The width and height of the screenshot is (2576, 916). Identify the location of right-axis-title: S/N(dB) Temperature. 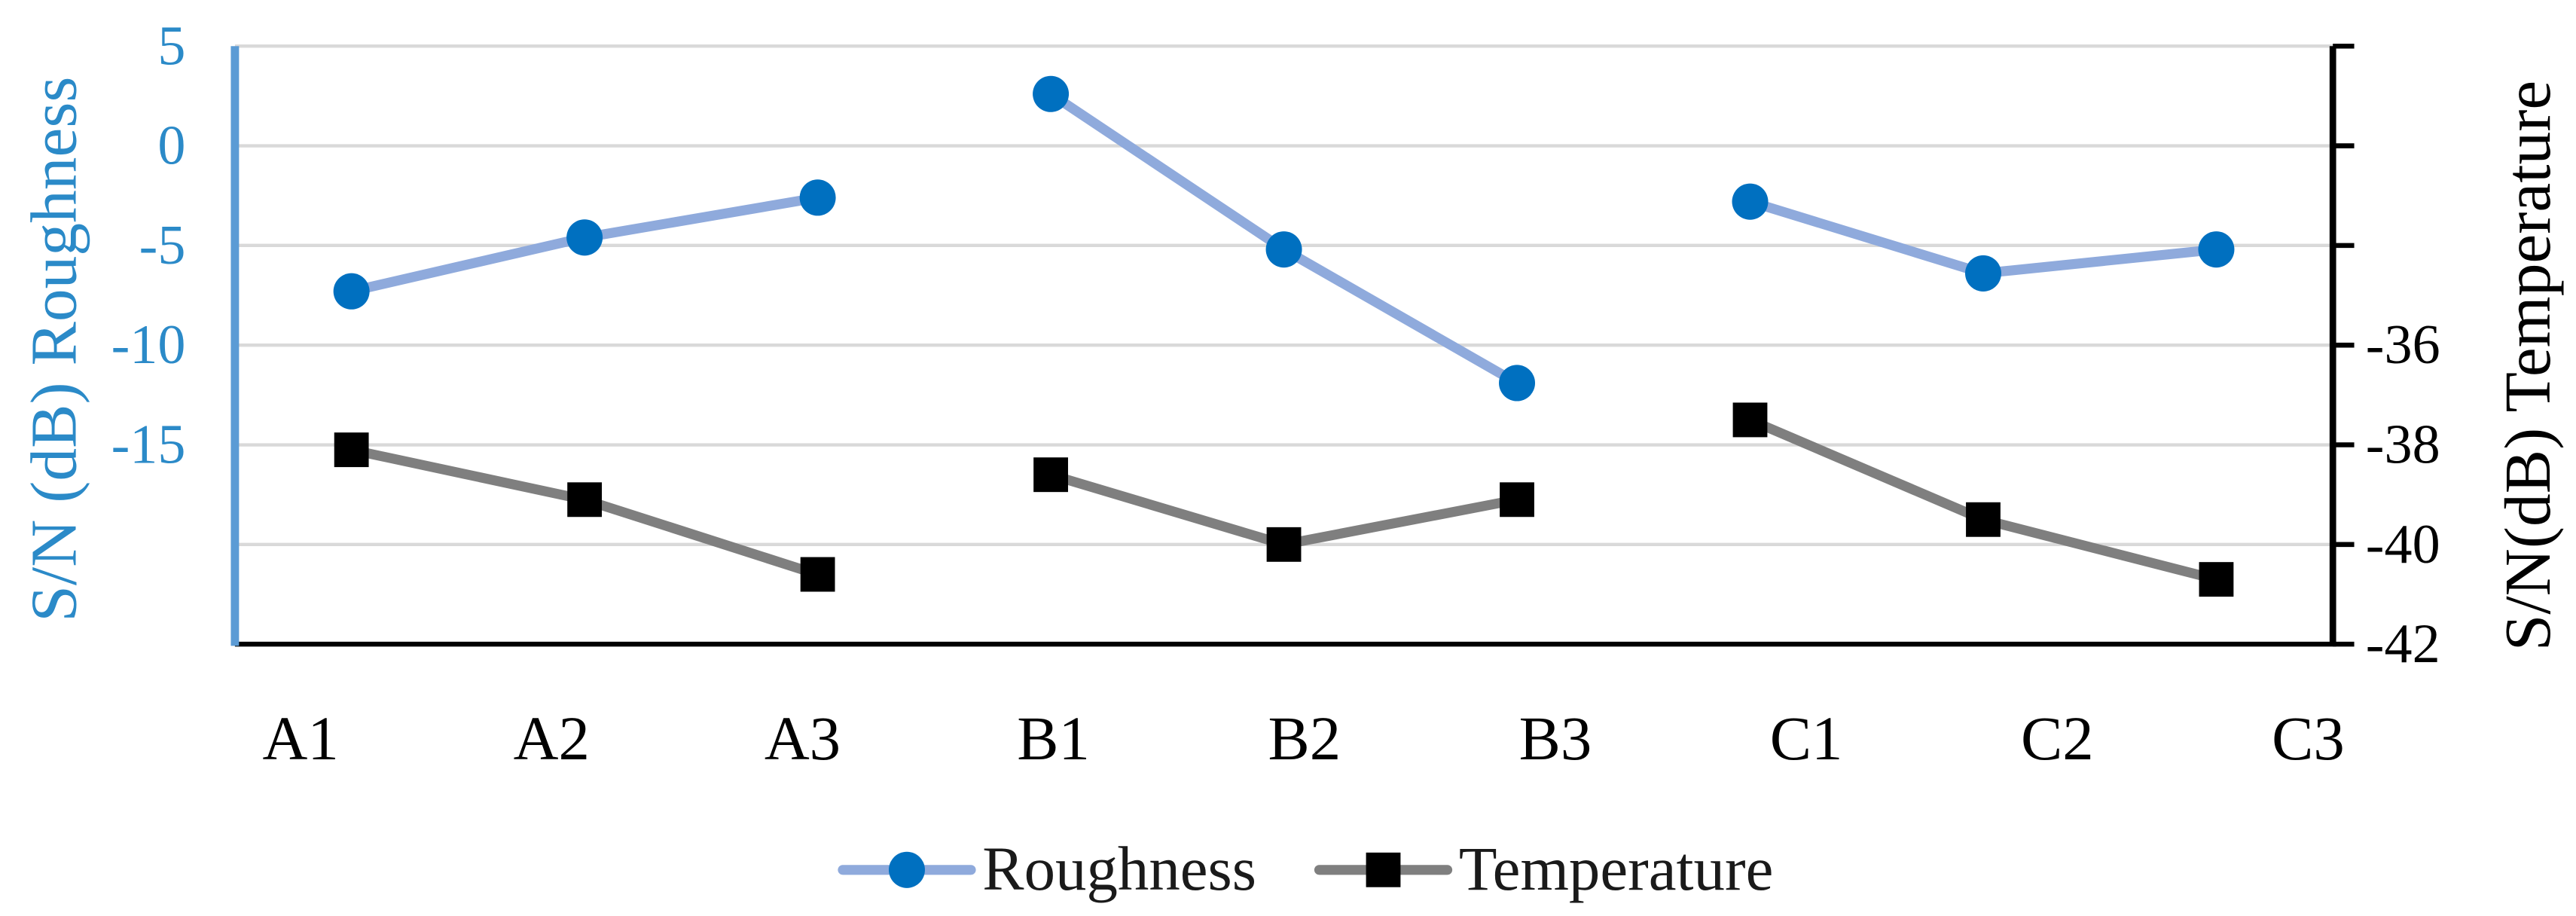
(2528, 366).